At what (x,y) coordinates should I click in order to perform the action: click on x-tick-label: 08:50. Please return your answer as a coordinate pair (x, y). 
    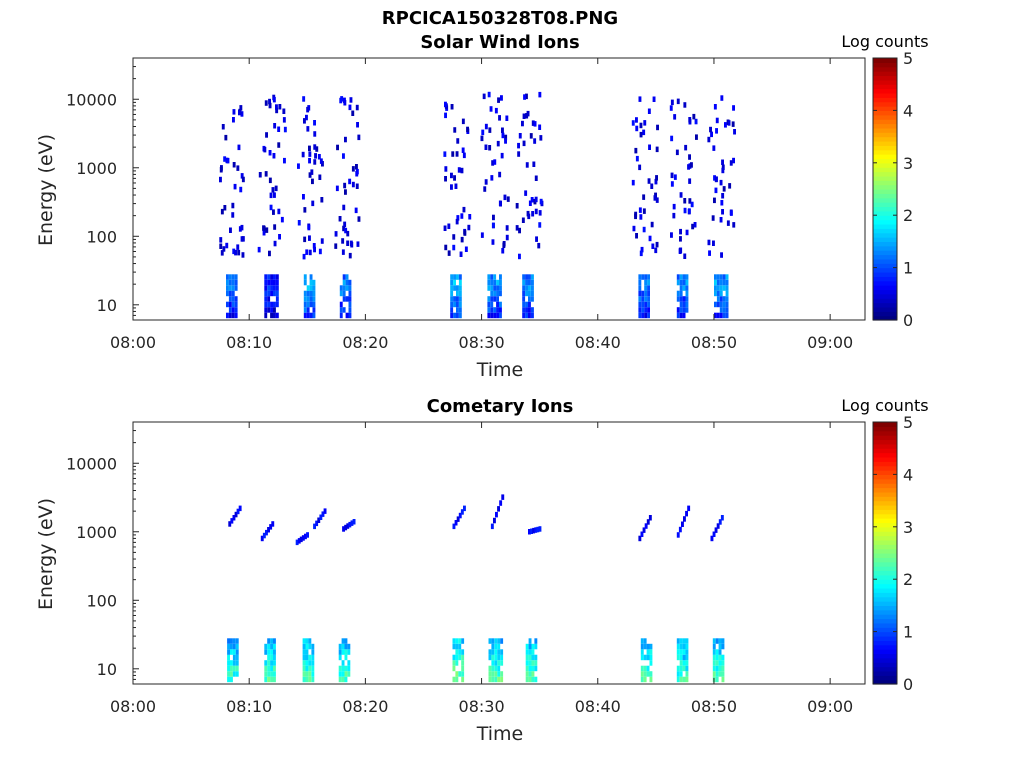
    Looking at the image, I should click on (714, 342).